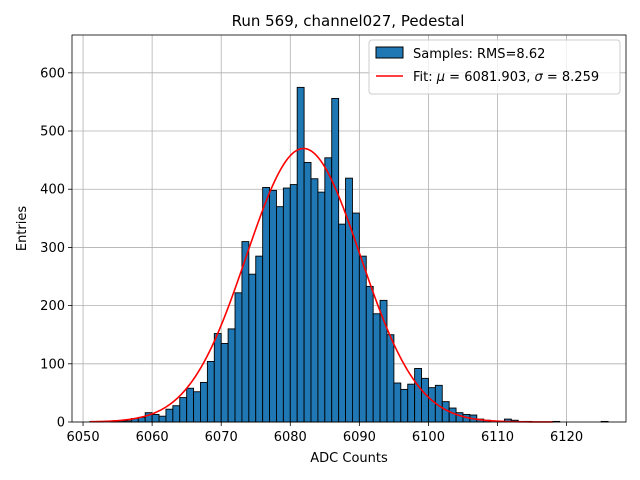  What do you see at coordinates (83, 437) in the screenshot?
I see `x-tick-label: 6050` at bounding box center [83, 437].